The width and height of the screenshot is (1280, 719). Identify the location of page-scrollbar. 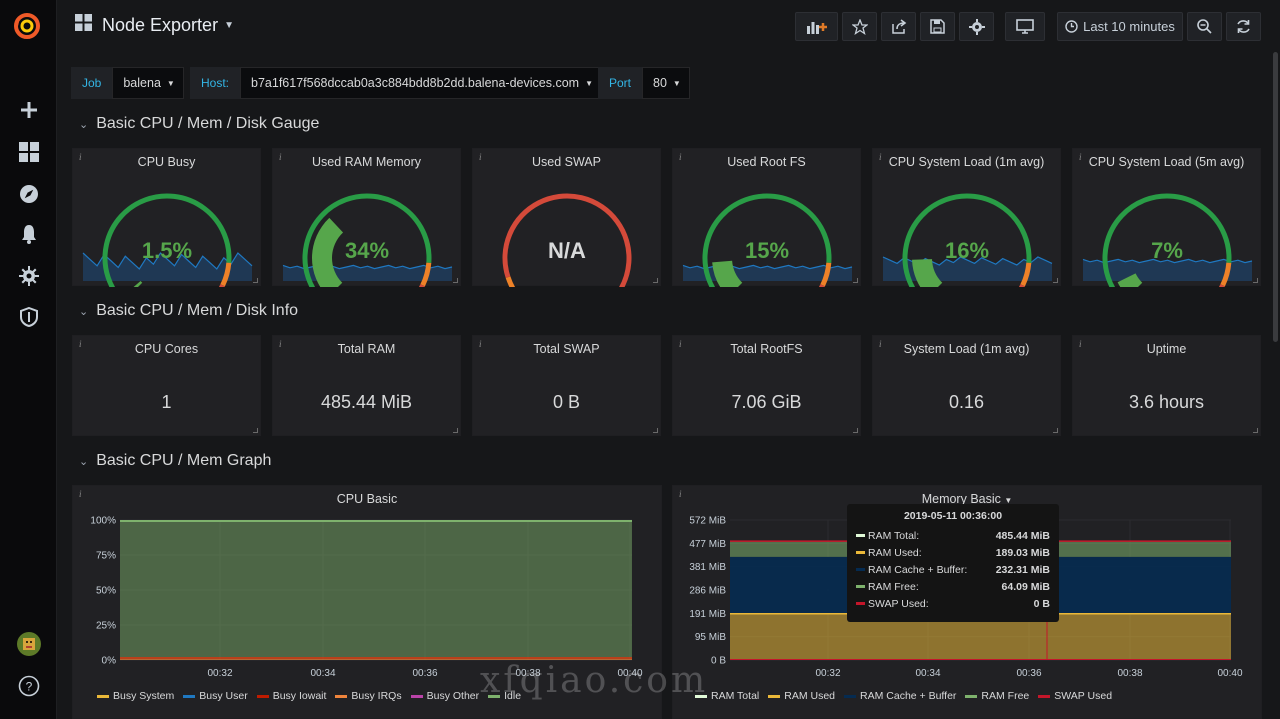
(1275, 197).